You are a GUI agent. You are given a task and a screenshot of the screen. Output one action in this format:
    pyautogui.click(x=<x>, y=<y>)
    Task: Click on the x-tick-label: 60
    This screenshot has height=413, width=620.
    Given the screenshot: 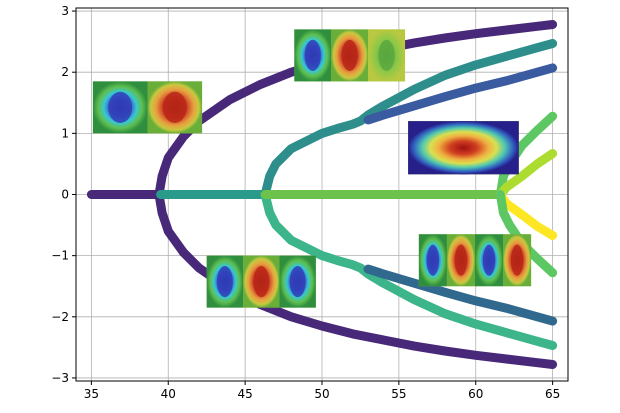 What is the action you would take?
    pyautogui.click(x=475, y=394)
    